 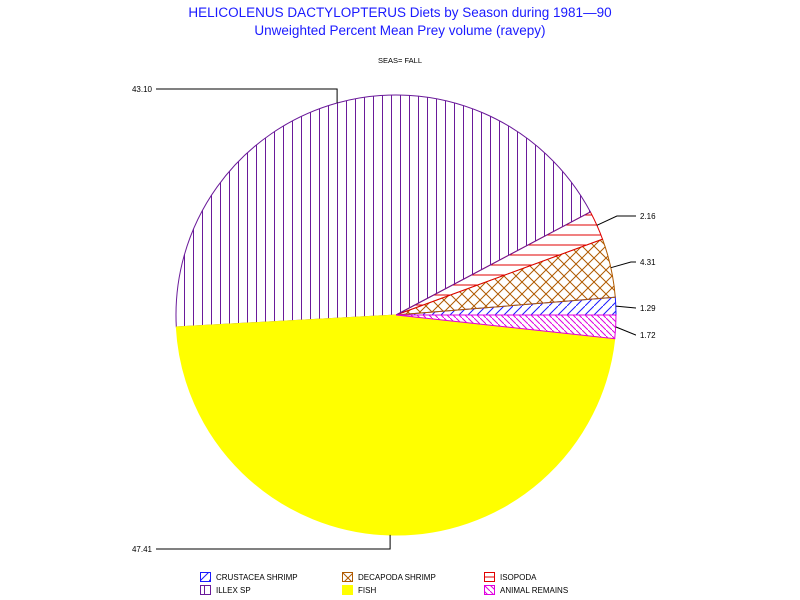 What do you see at coordinates (518, 577) in the screenshot?
I see `legend-label: ISOPODA` at bounding box center [518, 577].